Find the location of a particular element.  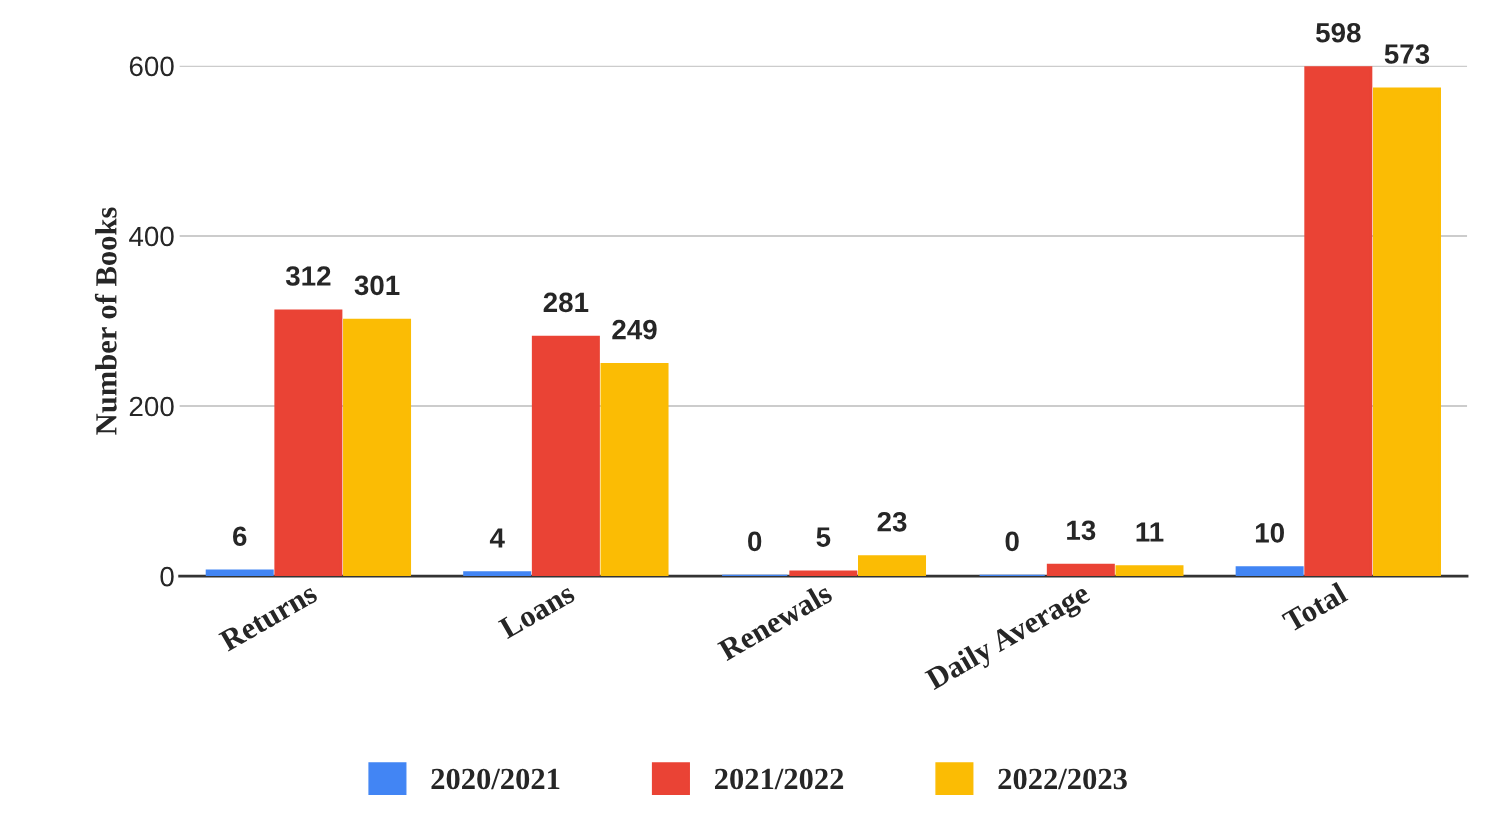

y-tick-label: 200 is located at coordinates (151, 406).